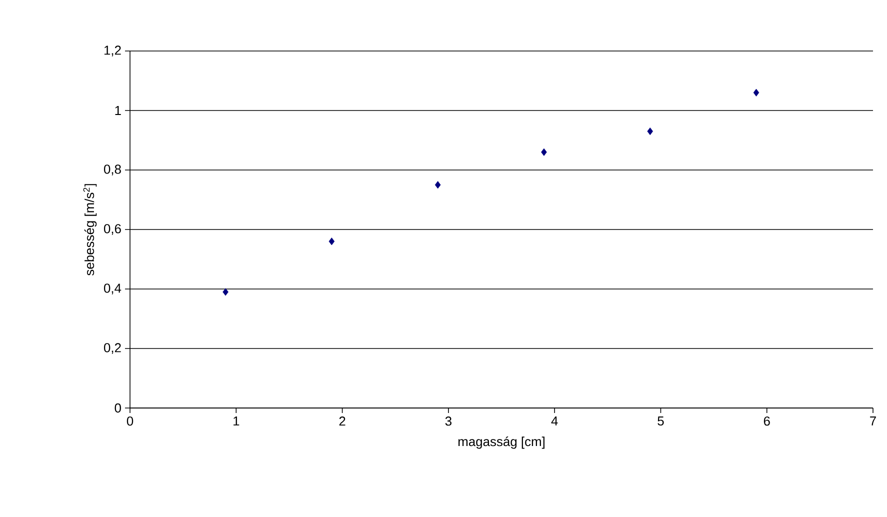  I want to click on y-tick-label: 0,4, so click(113, 289).